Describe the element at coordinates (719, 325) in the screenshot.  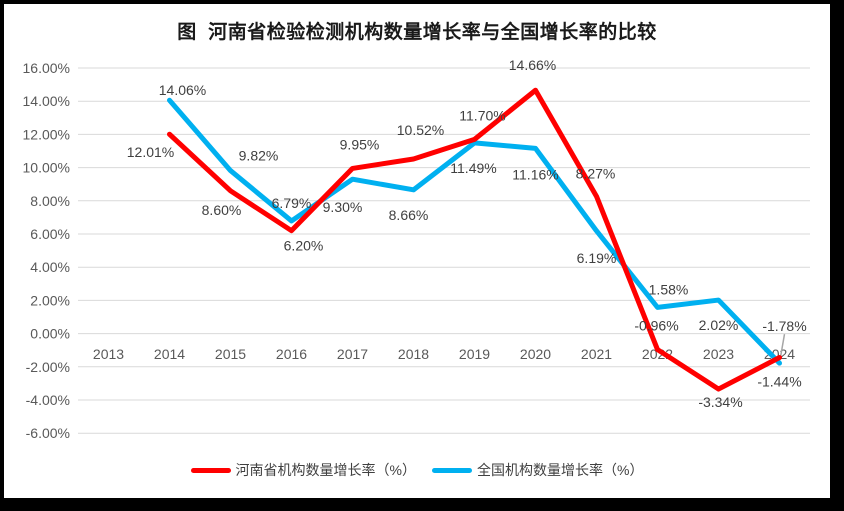
I see `data-label-national-2023: 2.02%` at that location.